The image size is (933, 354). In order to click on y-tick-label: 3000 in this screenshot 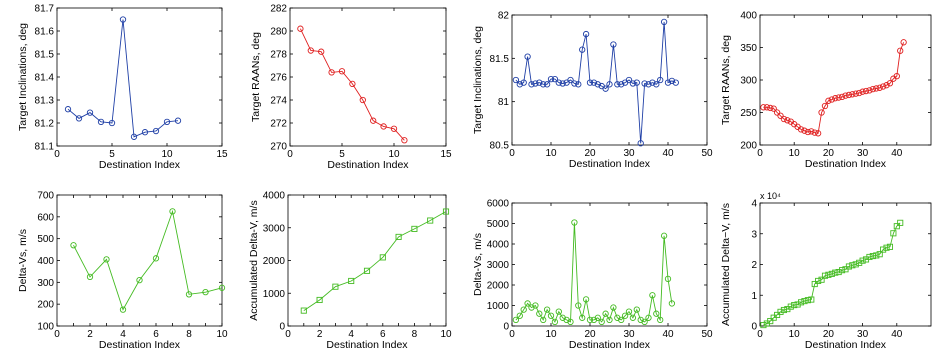, I will do `click(274, 228)`.